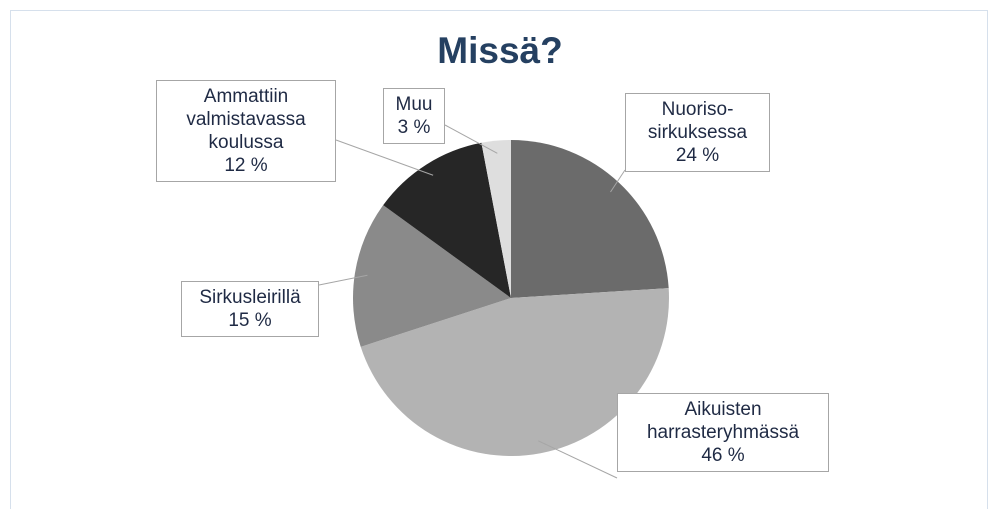 This screenshot has width=1000, height=509. I want to click on data-label: Aikuisten harrasteryhmässä 46 %, so click(723, 432).